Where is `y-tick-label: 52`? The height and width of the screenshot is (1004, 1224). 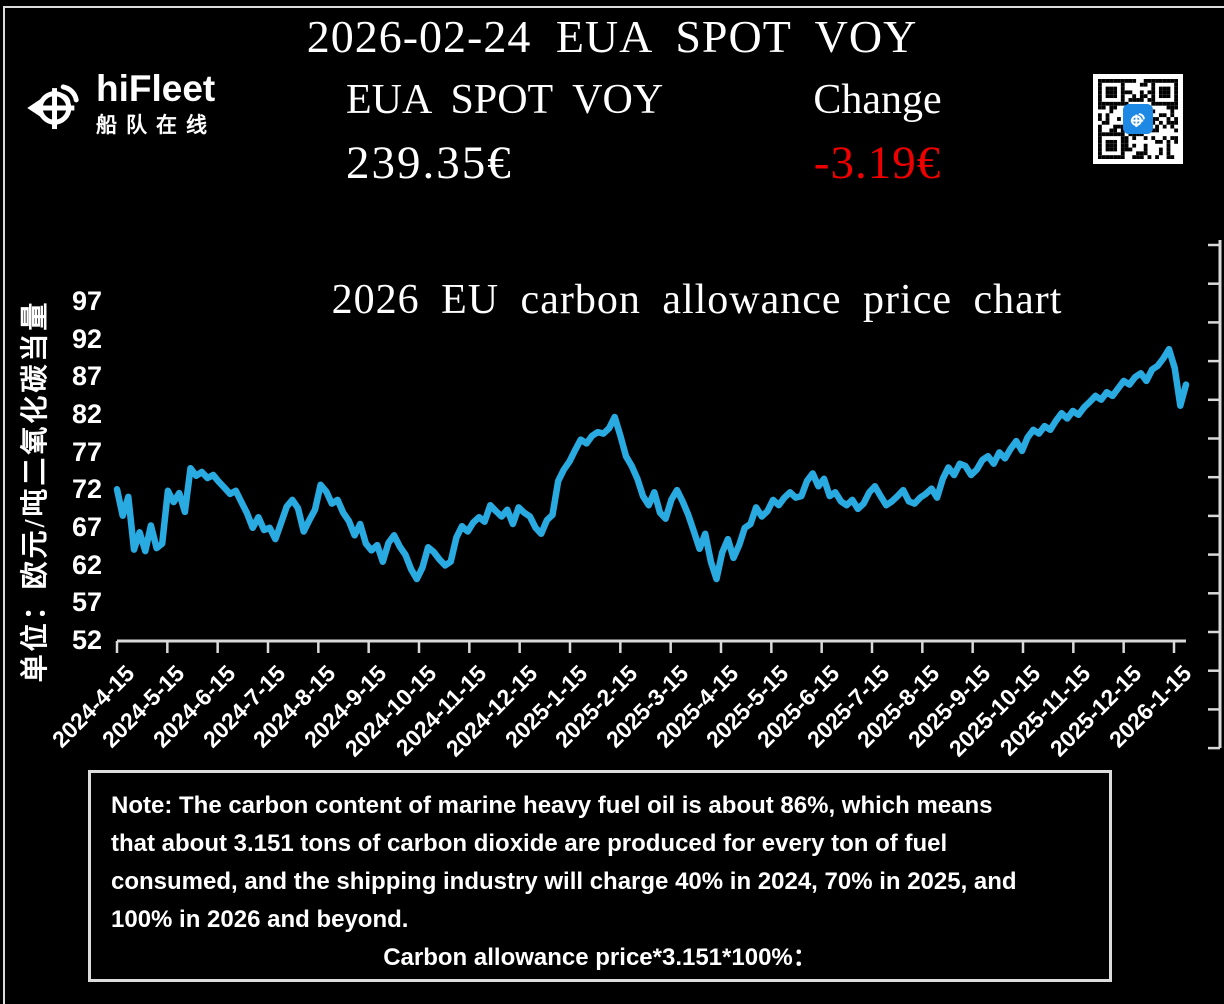 y-tick-label: 52 is located at coordinates (86, 640).